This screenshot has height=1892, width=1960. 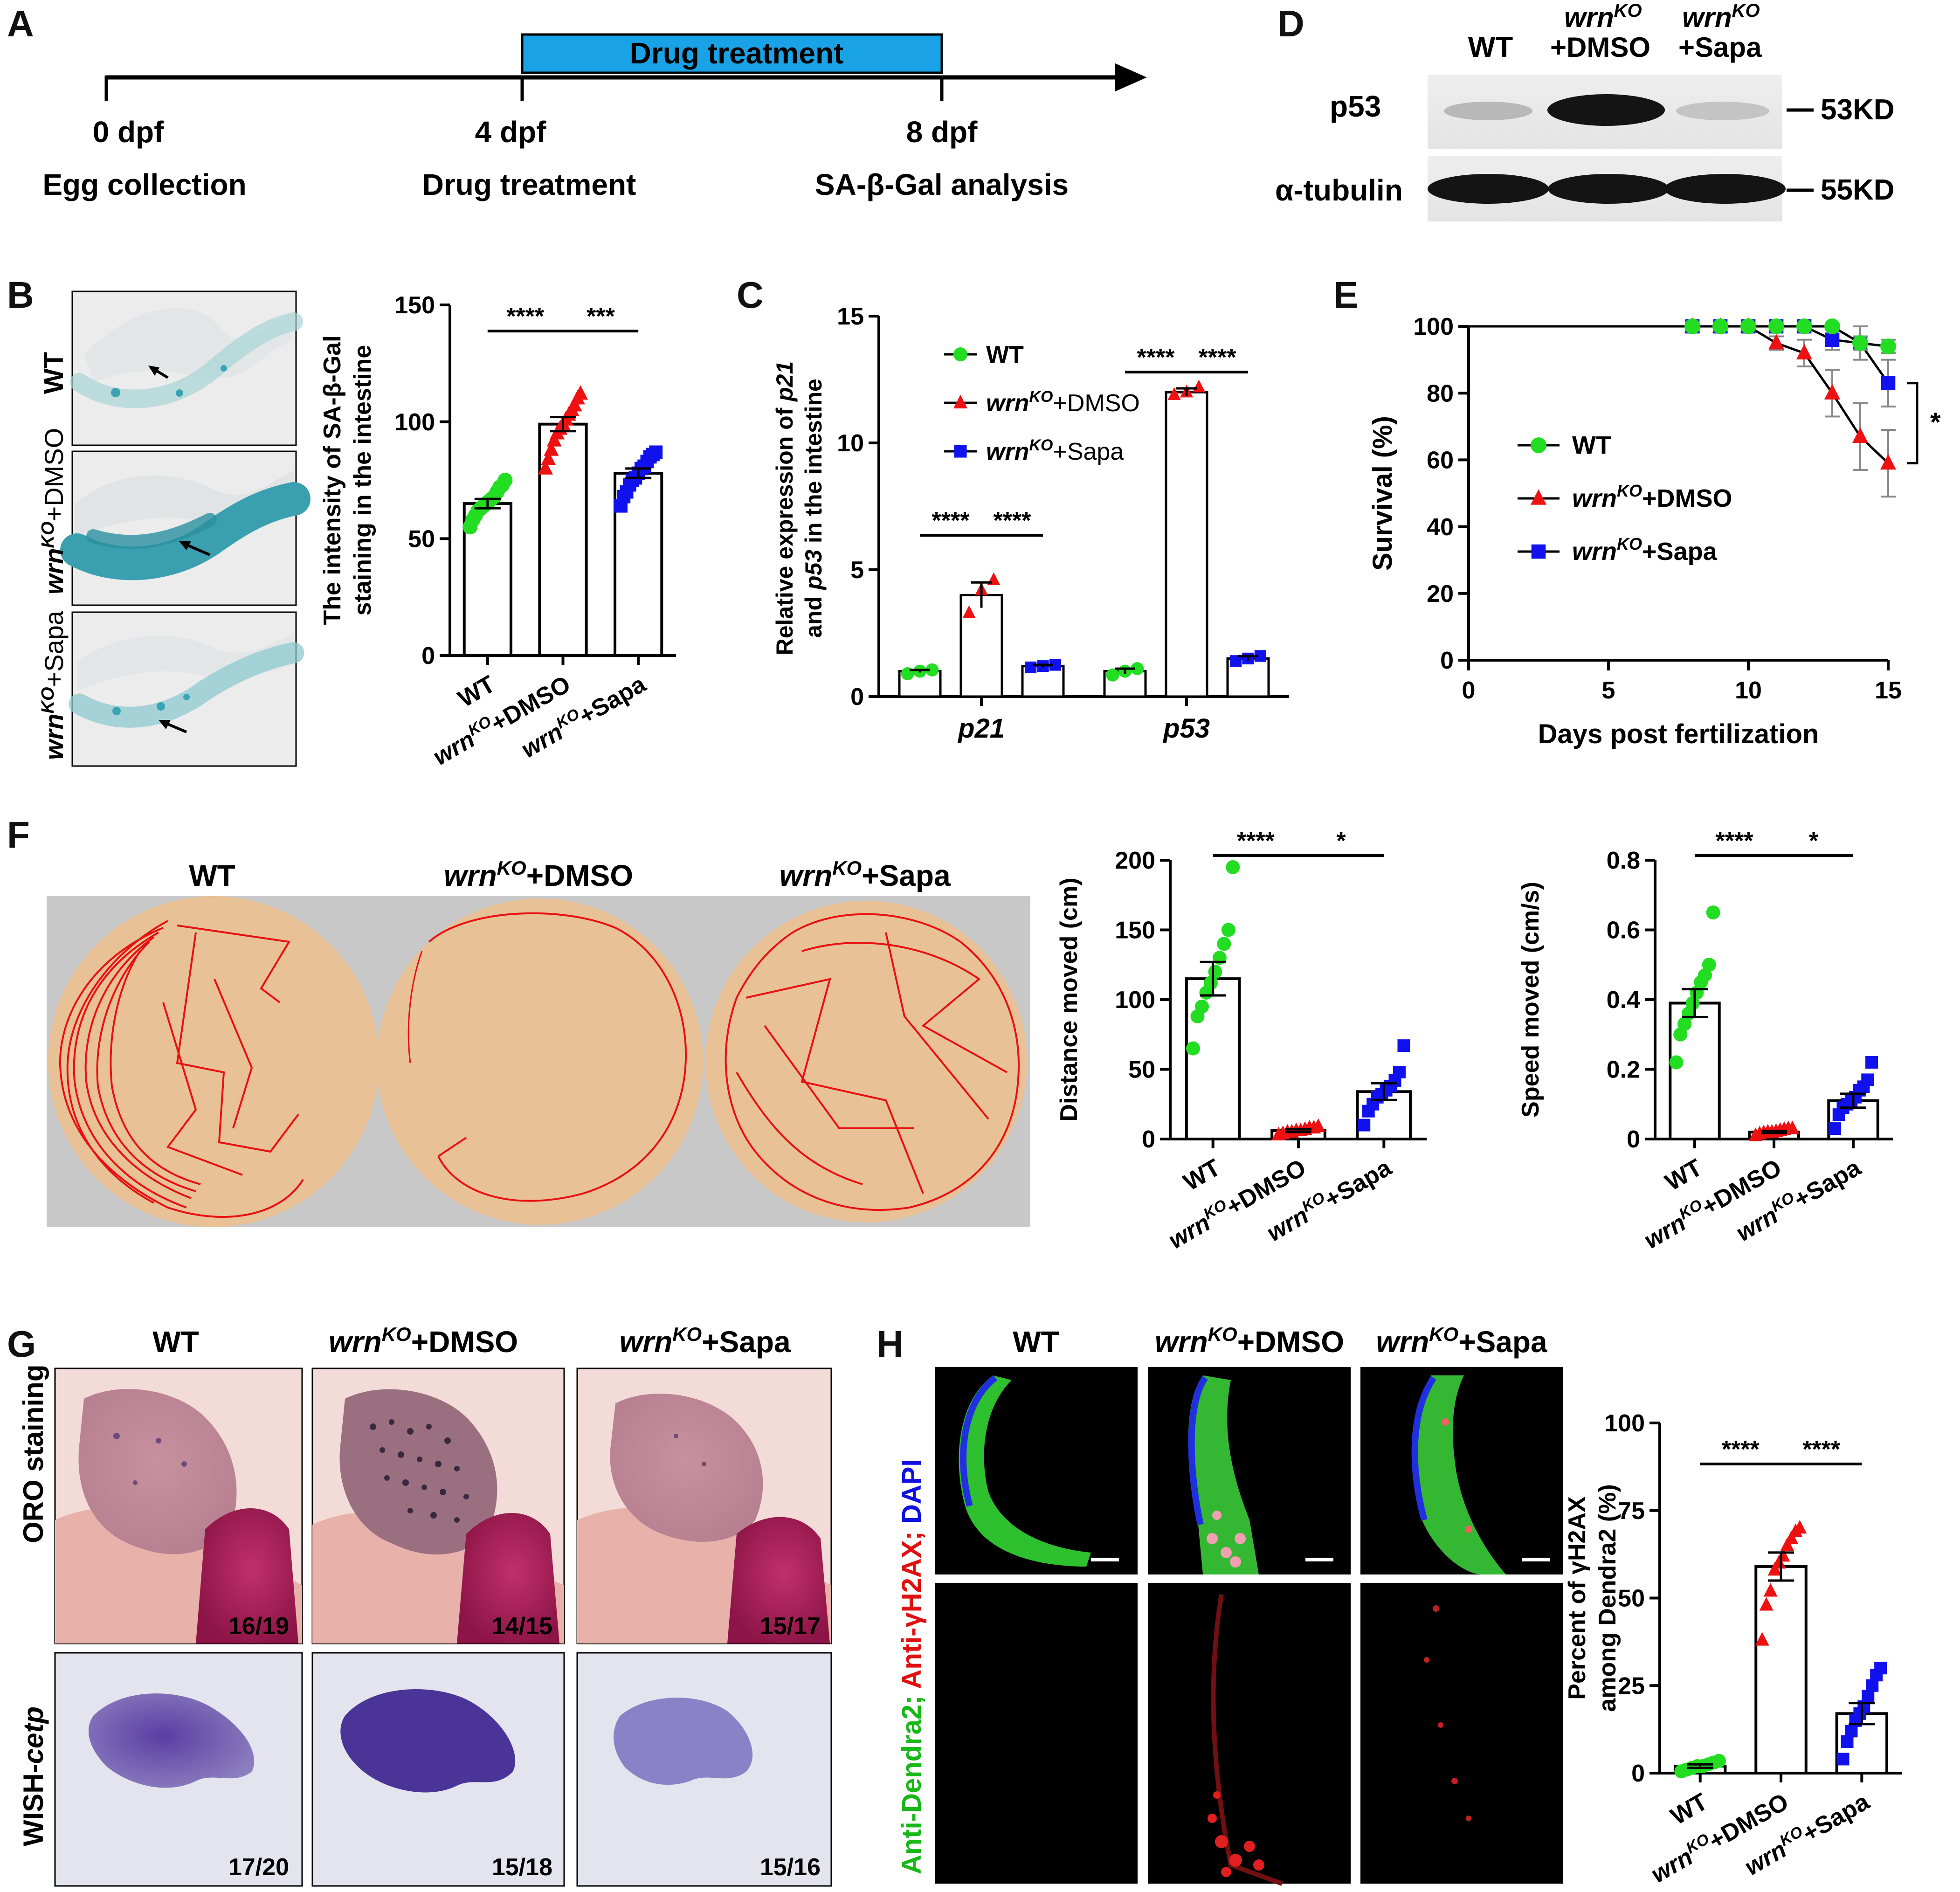 What do you see at coordinates (1749, 690) in the screenshot?
I see `x-tick-label: 10` at bounding box center [1749, 690].